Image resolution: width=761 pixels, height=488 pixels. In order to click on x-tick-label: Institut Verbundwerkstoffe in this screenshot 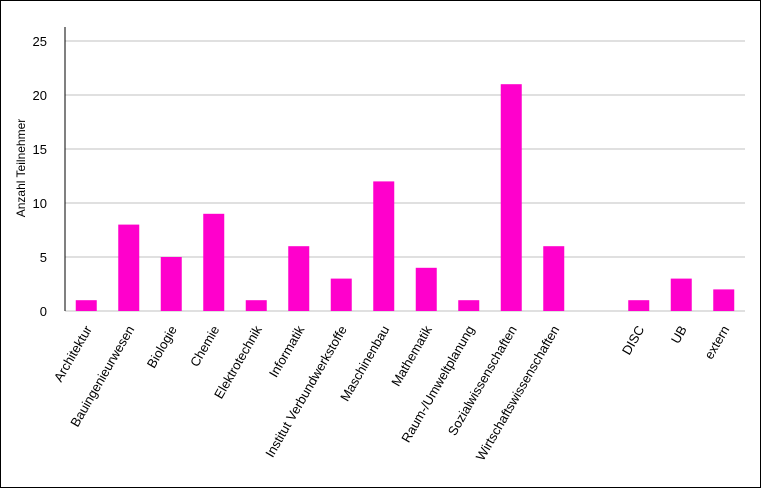, I will do `click(306, 391)`.